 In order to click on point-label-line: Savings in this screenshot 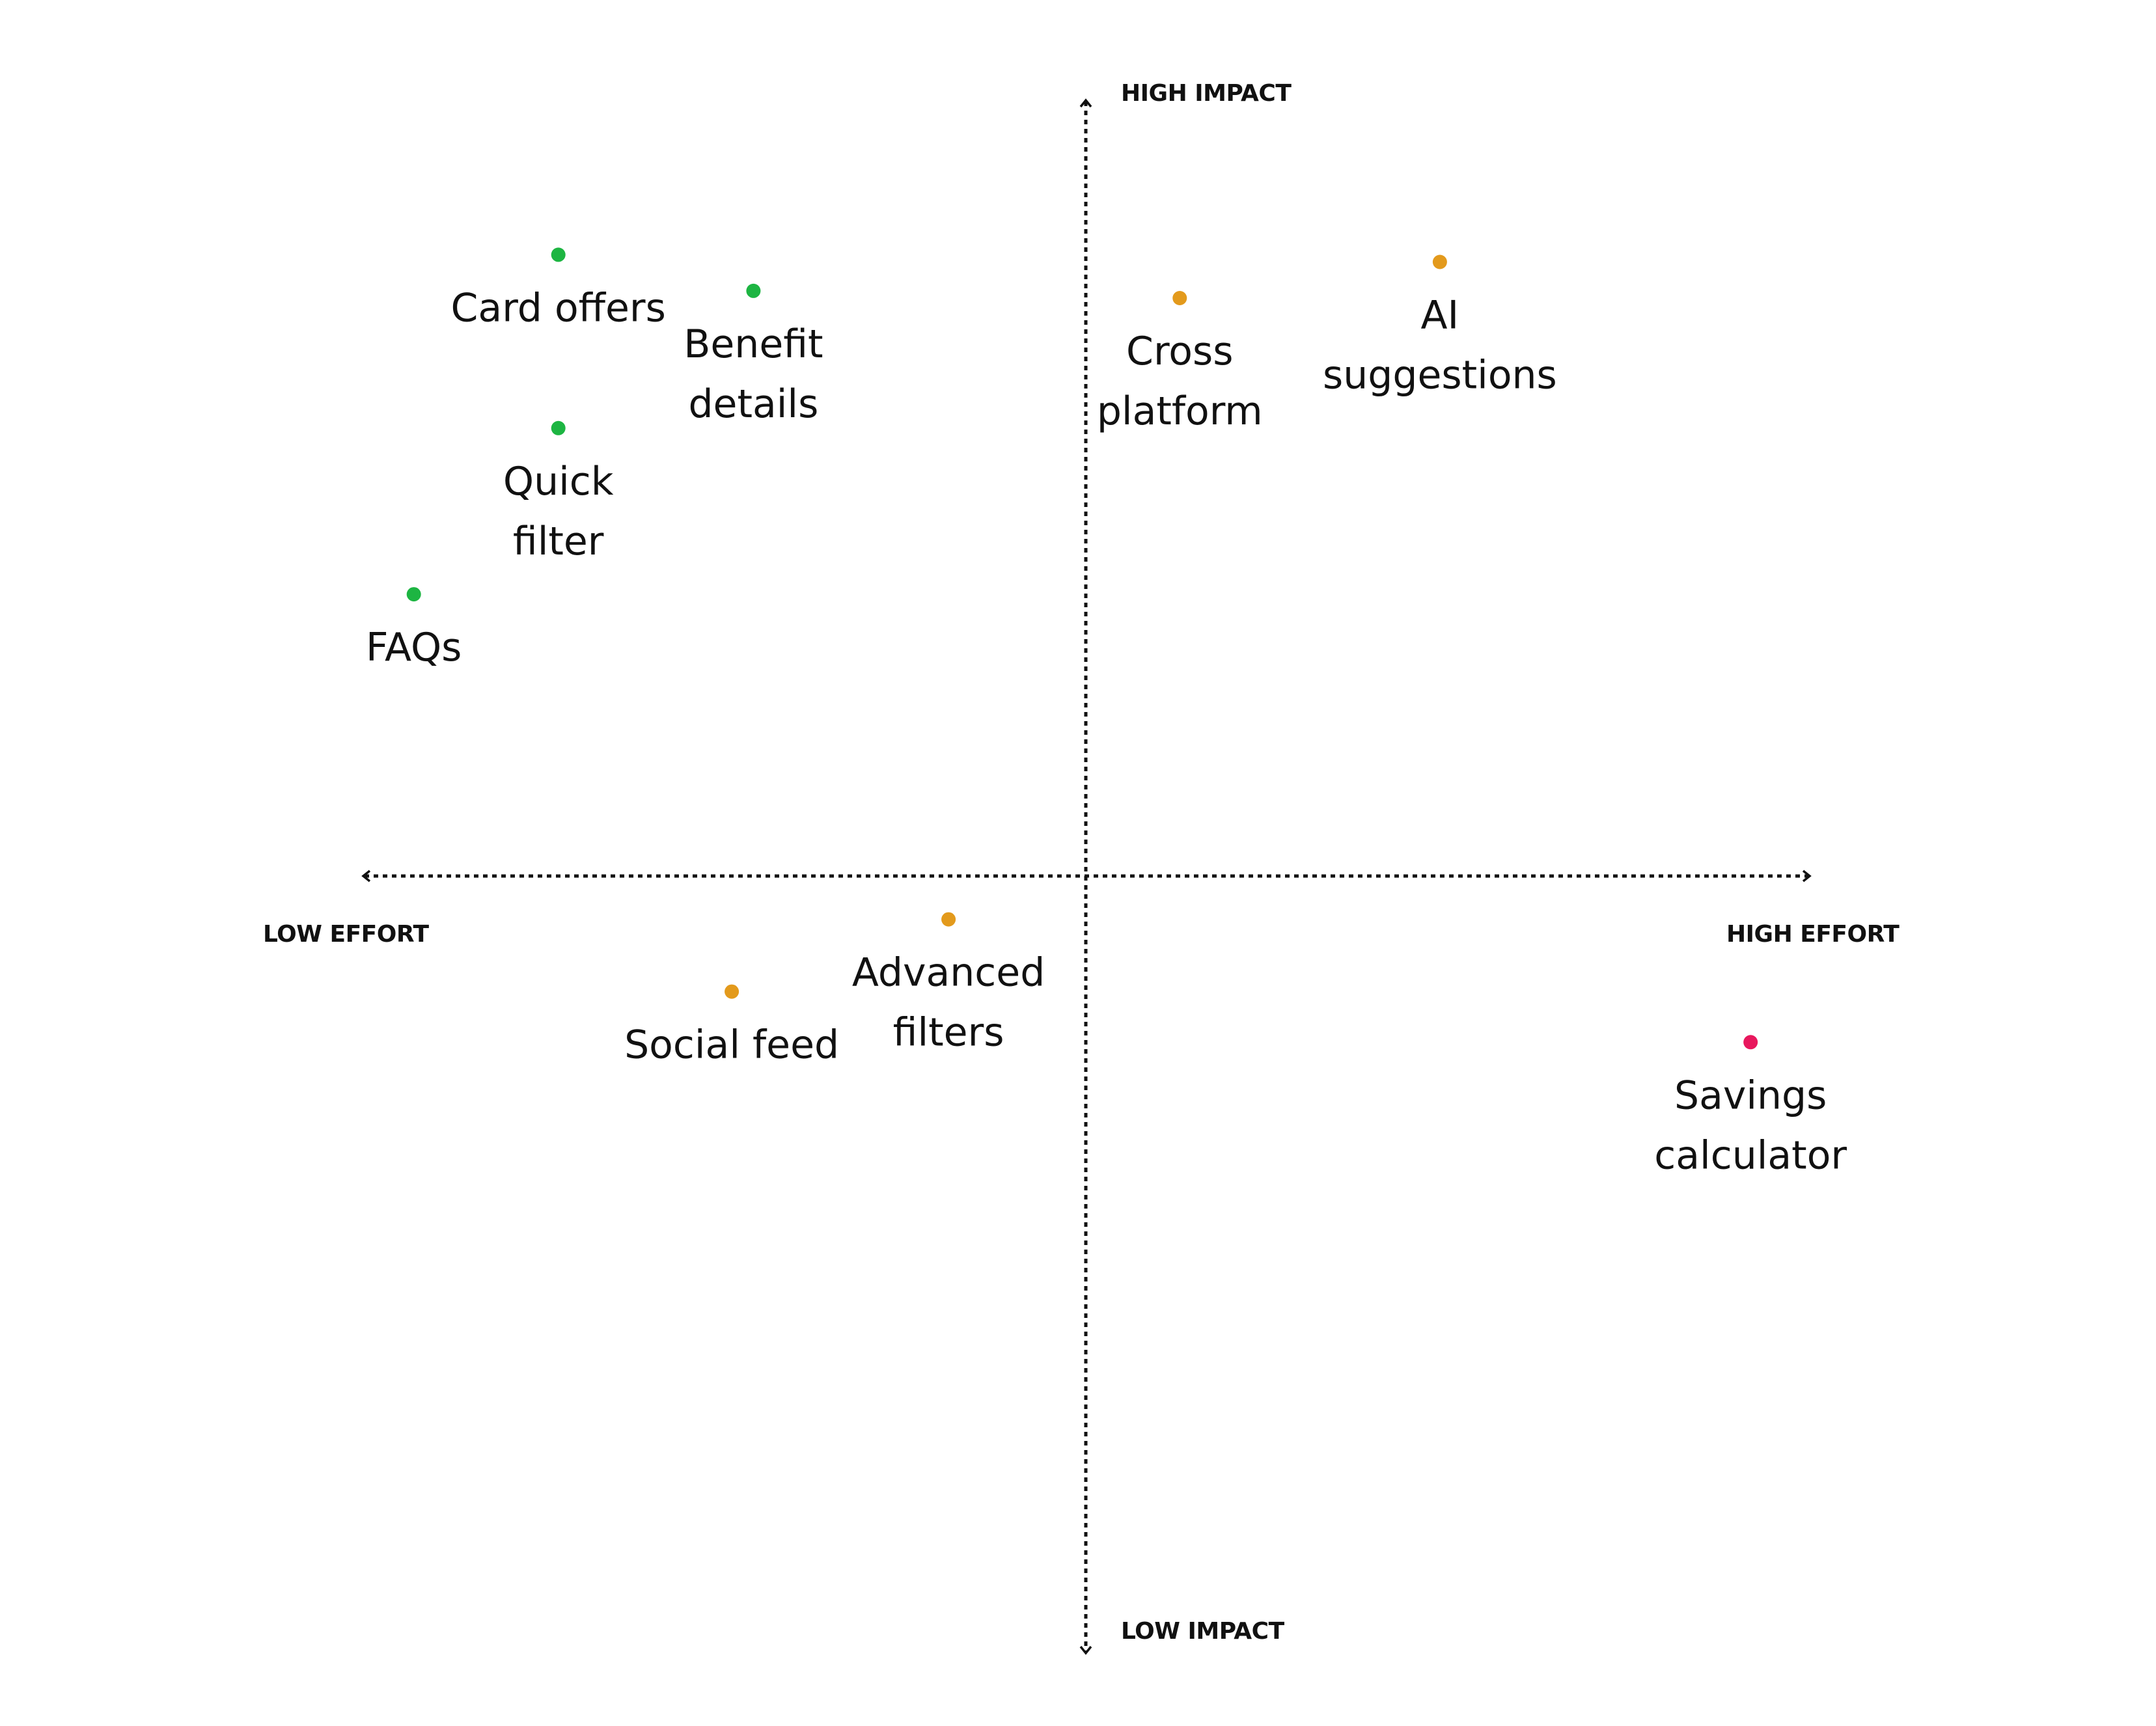, I will do `click(1750, 1095)`.